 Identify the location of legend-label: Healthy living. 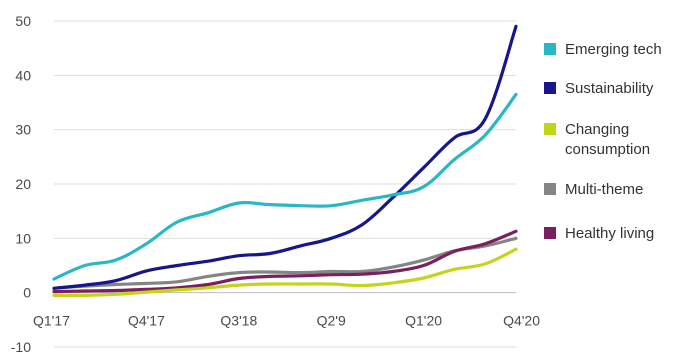
(610, 233).